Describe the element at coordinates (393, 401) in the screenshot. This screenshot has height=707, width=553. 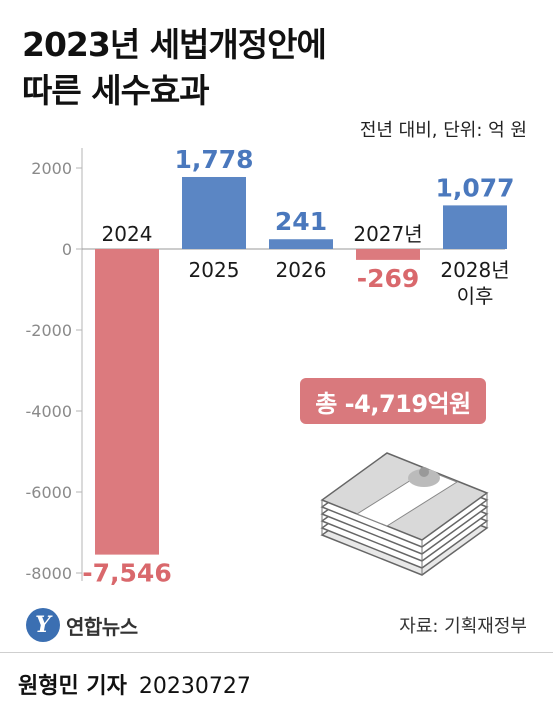
I see `total-badge: 총 -4,719억원` at that location.